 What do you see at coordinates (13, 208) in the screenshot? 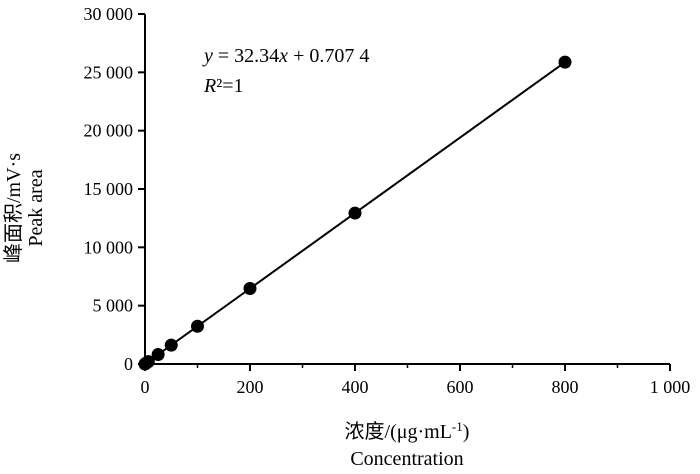
I see `y-axis-title: 峰面积/mV·s` at bounding box center [13, 208].